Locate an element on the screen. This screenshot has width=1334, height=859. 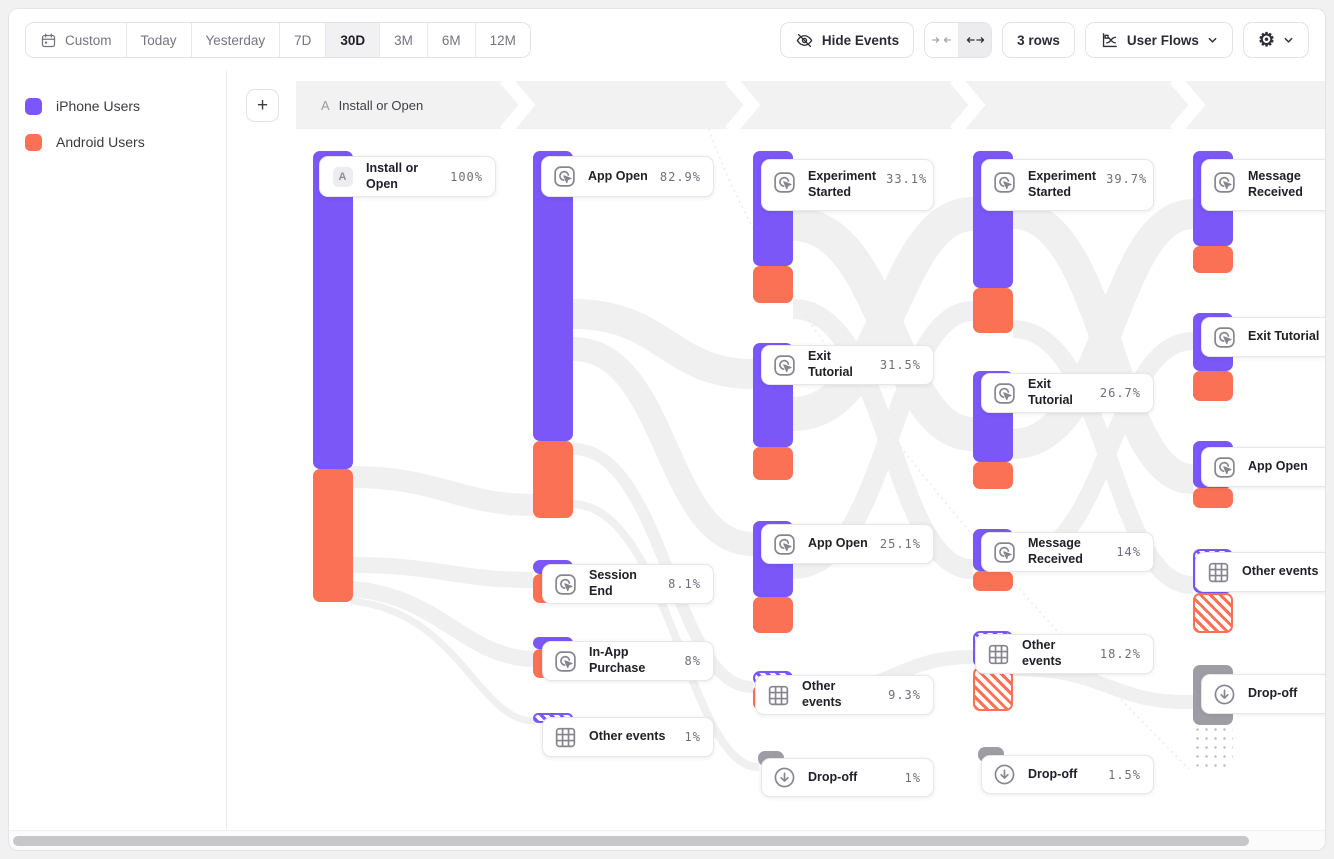
flow-node-card: Exit Tutorial 31.5% is located at coordinates (847, 365).